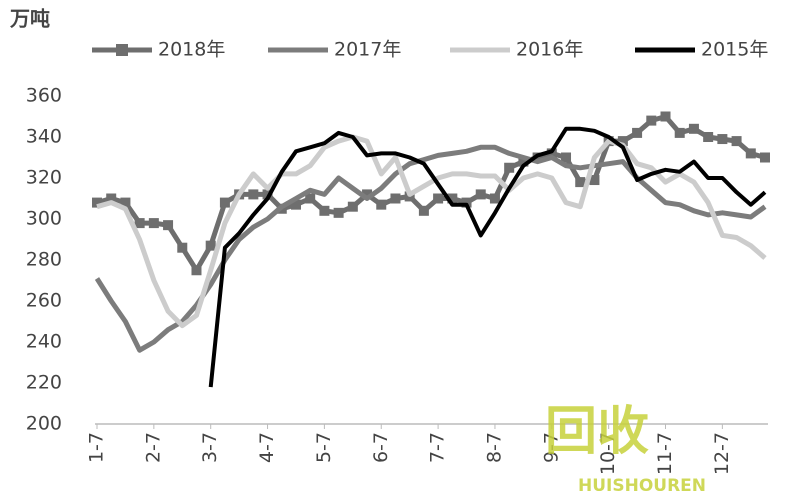  I want to click on y-tick-label: 280, so click(44, 260).